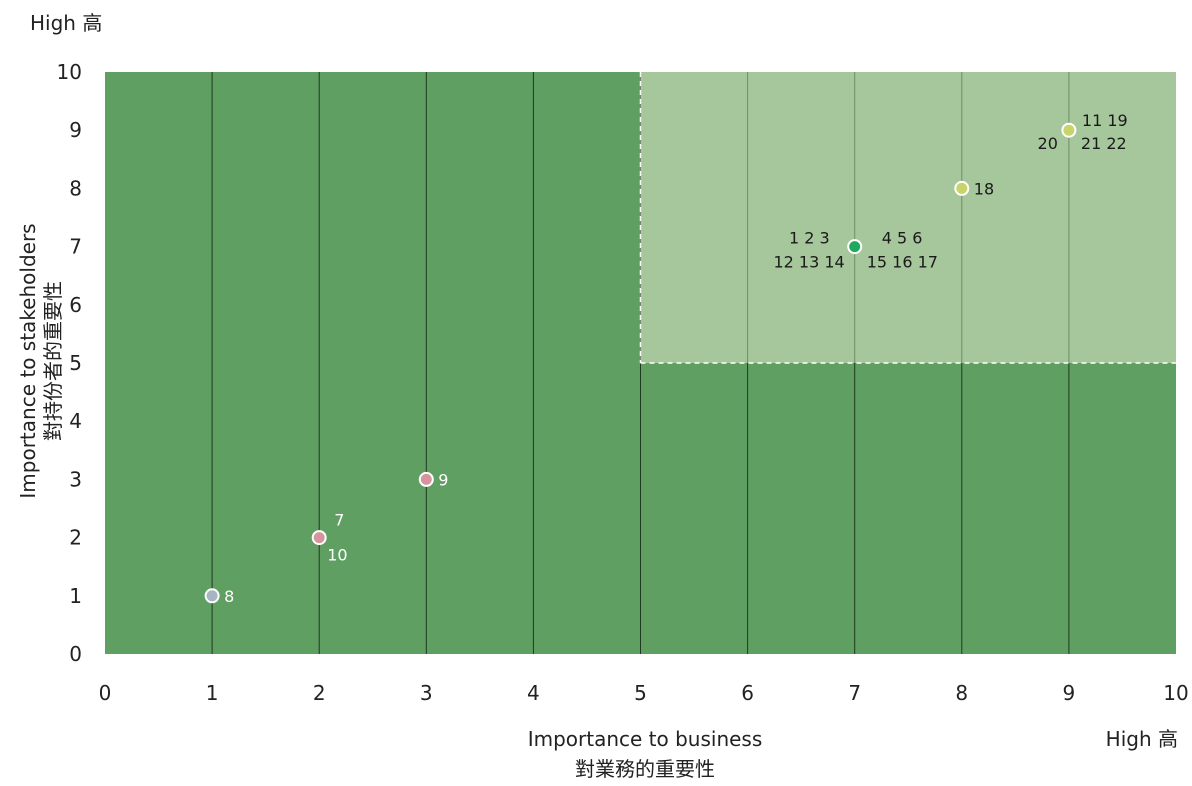 This screenshot has width=1192, height=786. I want to click on y-tick-label: 7, so click(75, 247).